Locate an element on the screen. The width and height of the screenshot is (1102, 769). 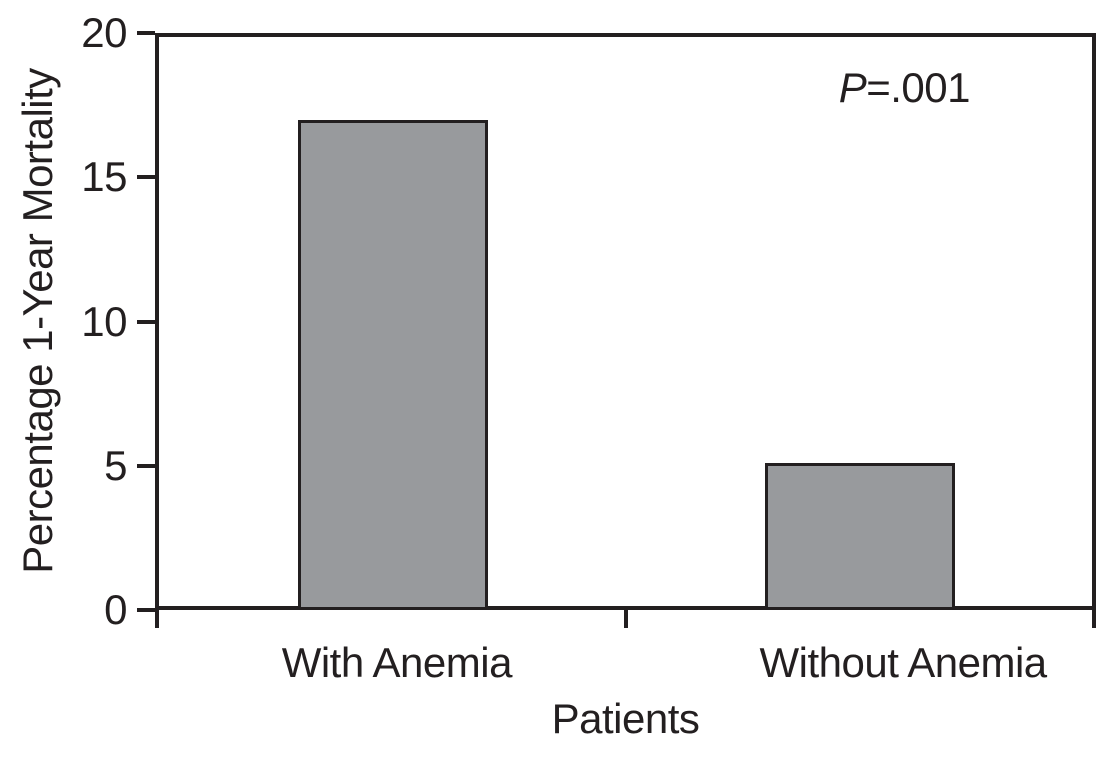
p-value-number: =.001 is located at coordinates (918, 87).